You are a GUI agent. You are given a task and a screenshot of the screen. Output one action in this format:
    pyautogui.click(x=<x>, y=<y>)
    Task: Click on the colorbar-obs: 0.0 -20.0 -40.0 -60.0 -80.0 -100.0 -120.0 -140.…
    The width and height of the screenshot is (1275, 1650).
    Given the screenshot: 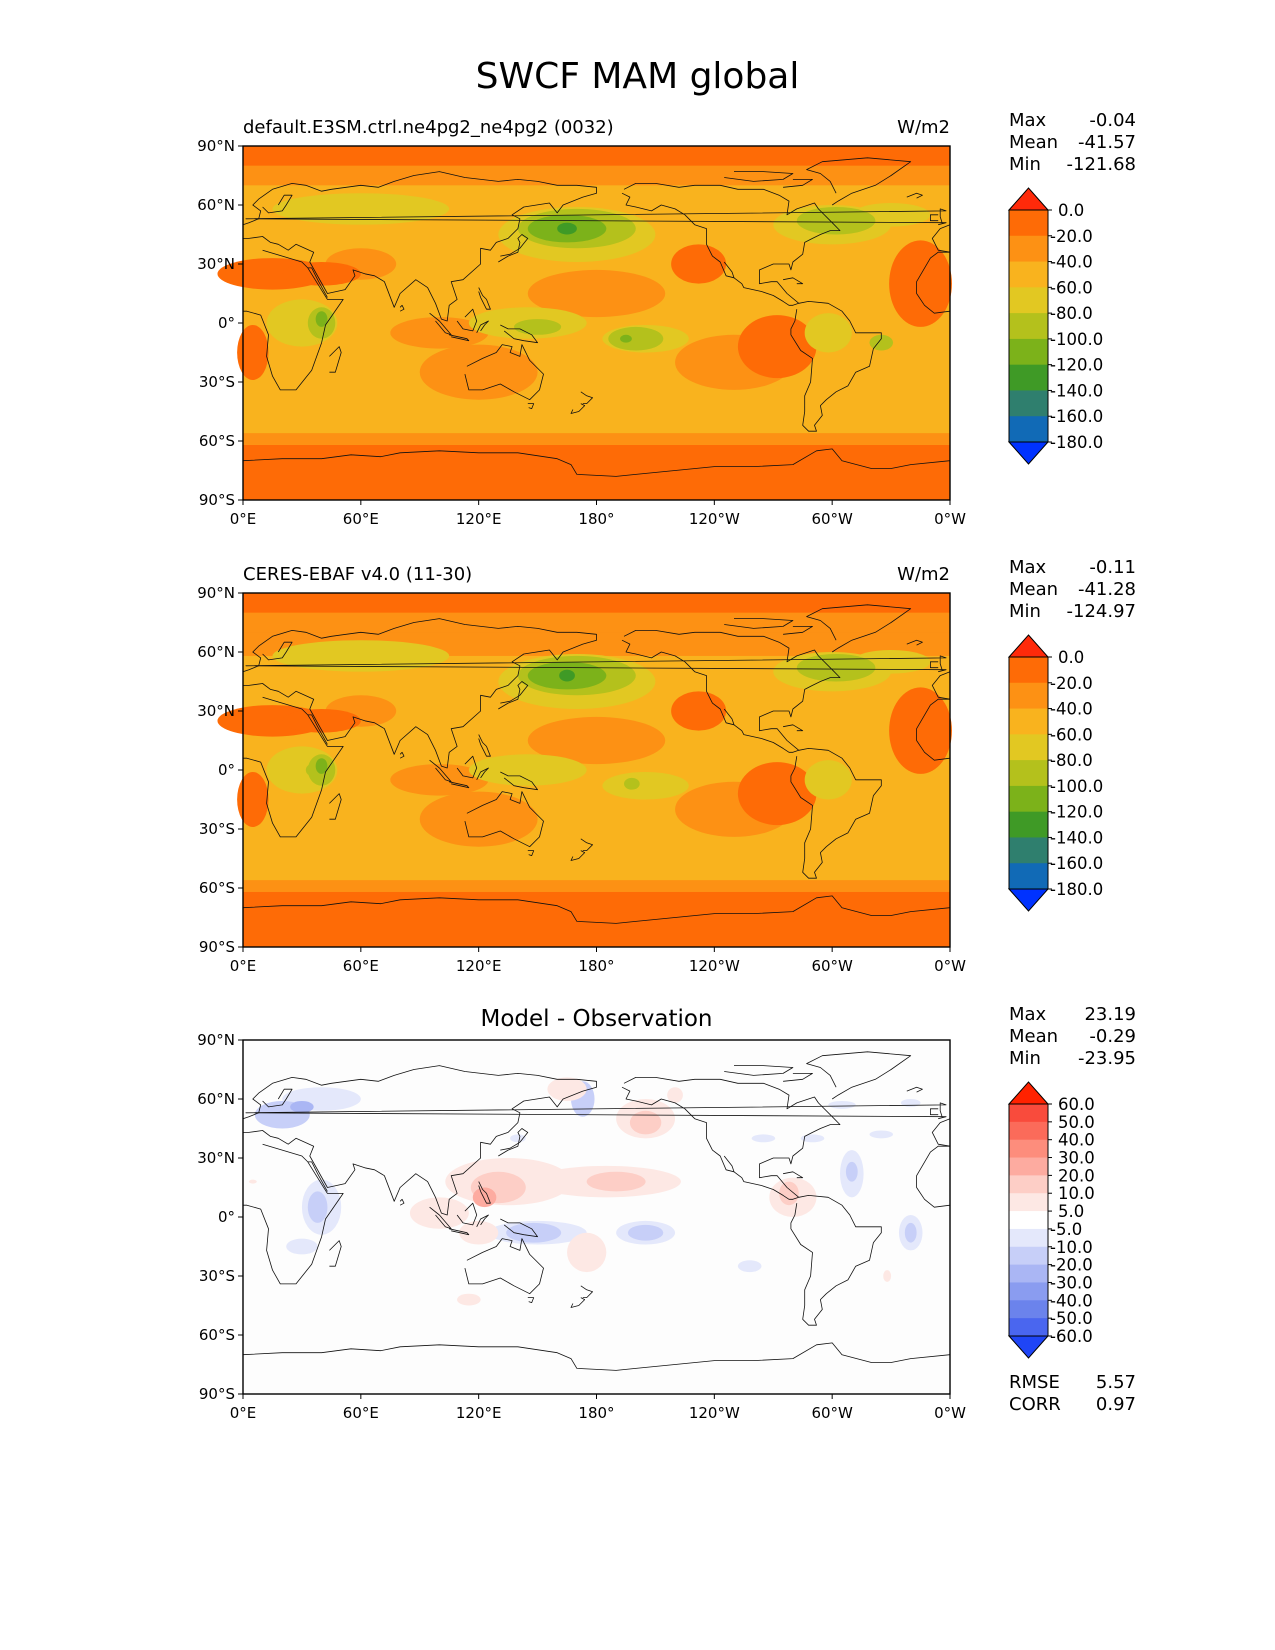 What is the action you would take?
    pyautogui.click(x=1055, y=773)
    